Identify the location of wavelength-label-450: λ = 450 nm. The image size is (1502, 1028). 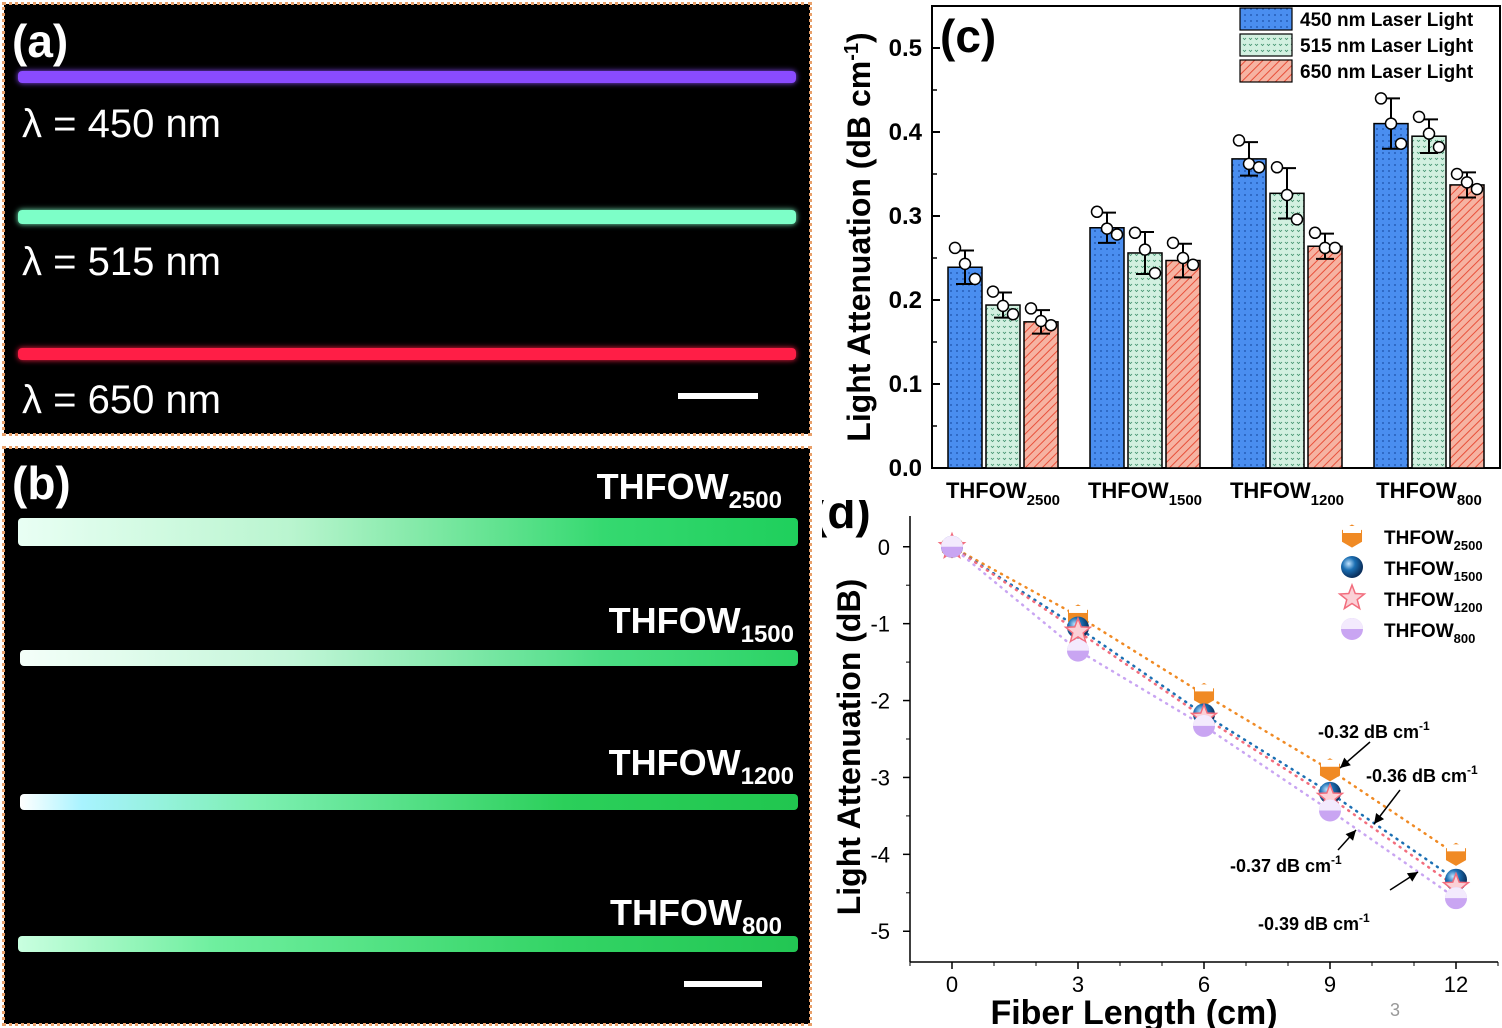
(122, 124).